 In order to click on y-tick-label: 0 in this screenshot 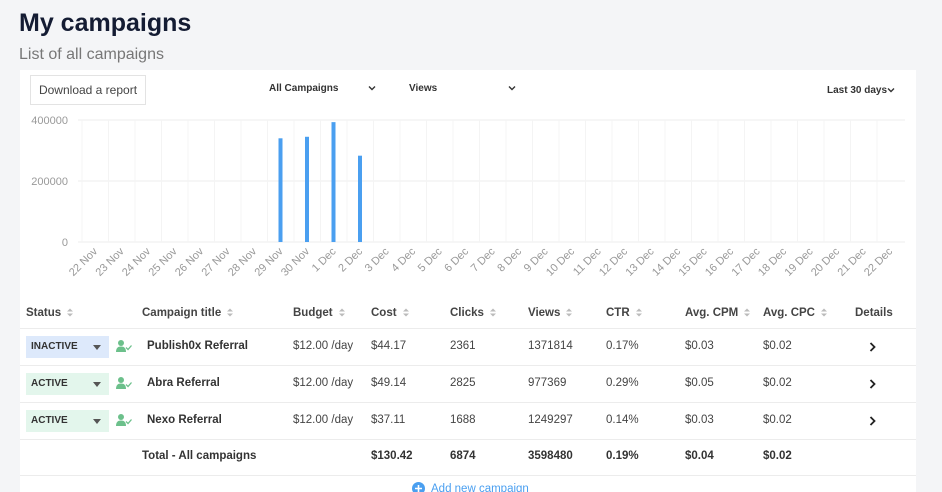, I will do `click(65, 243)`.